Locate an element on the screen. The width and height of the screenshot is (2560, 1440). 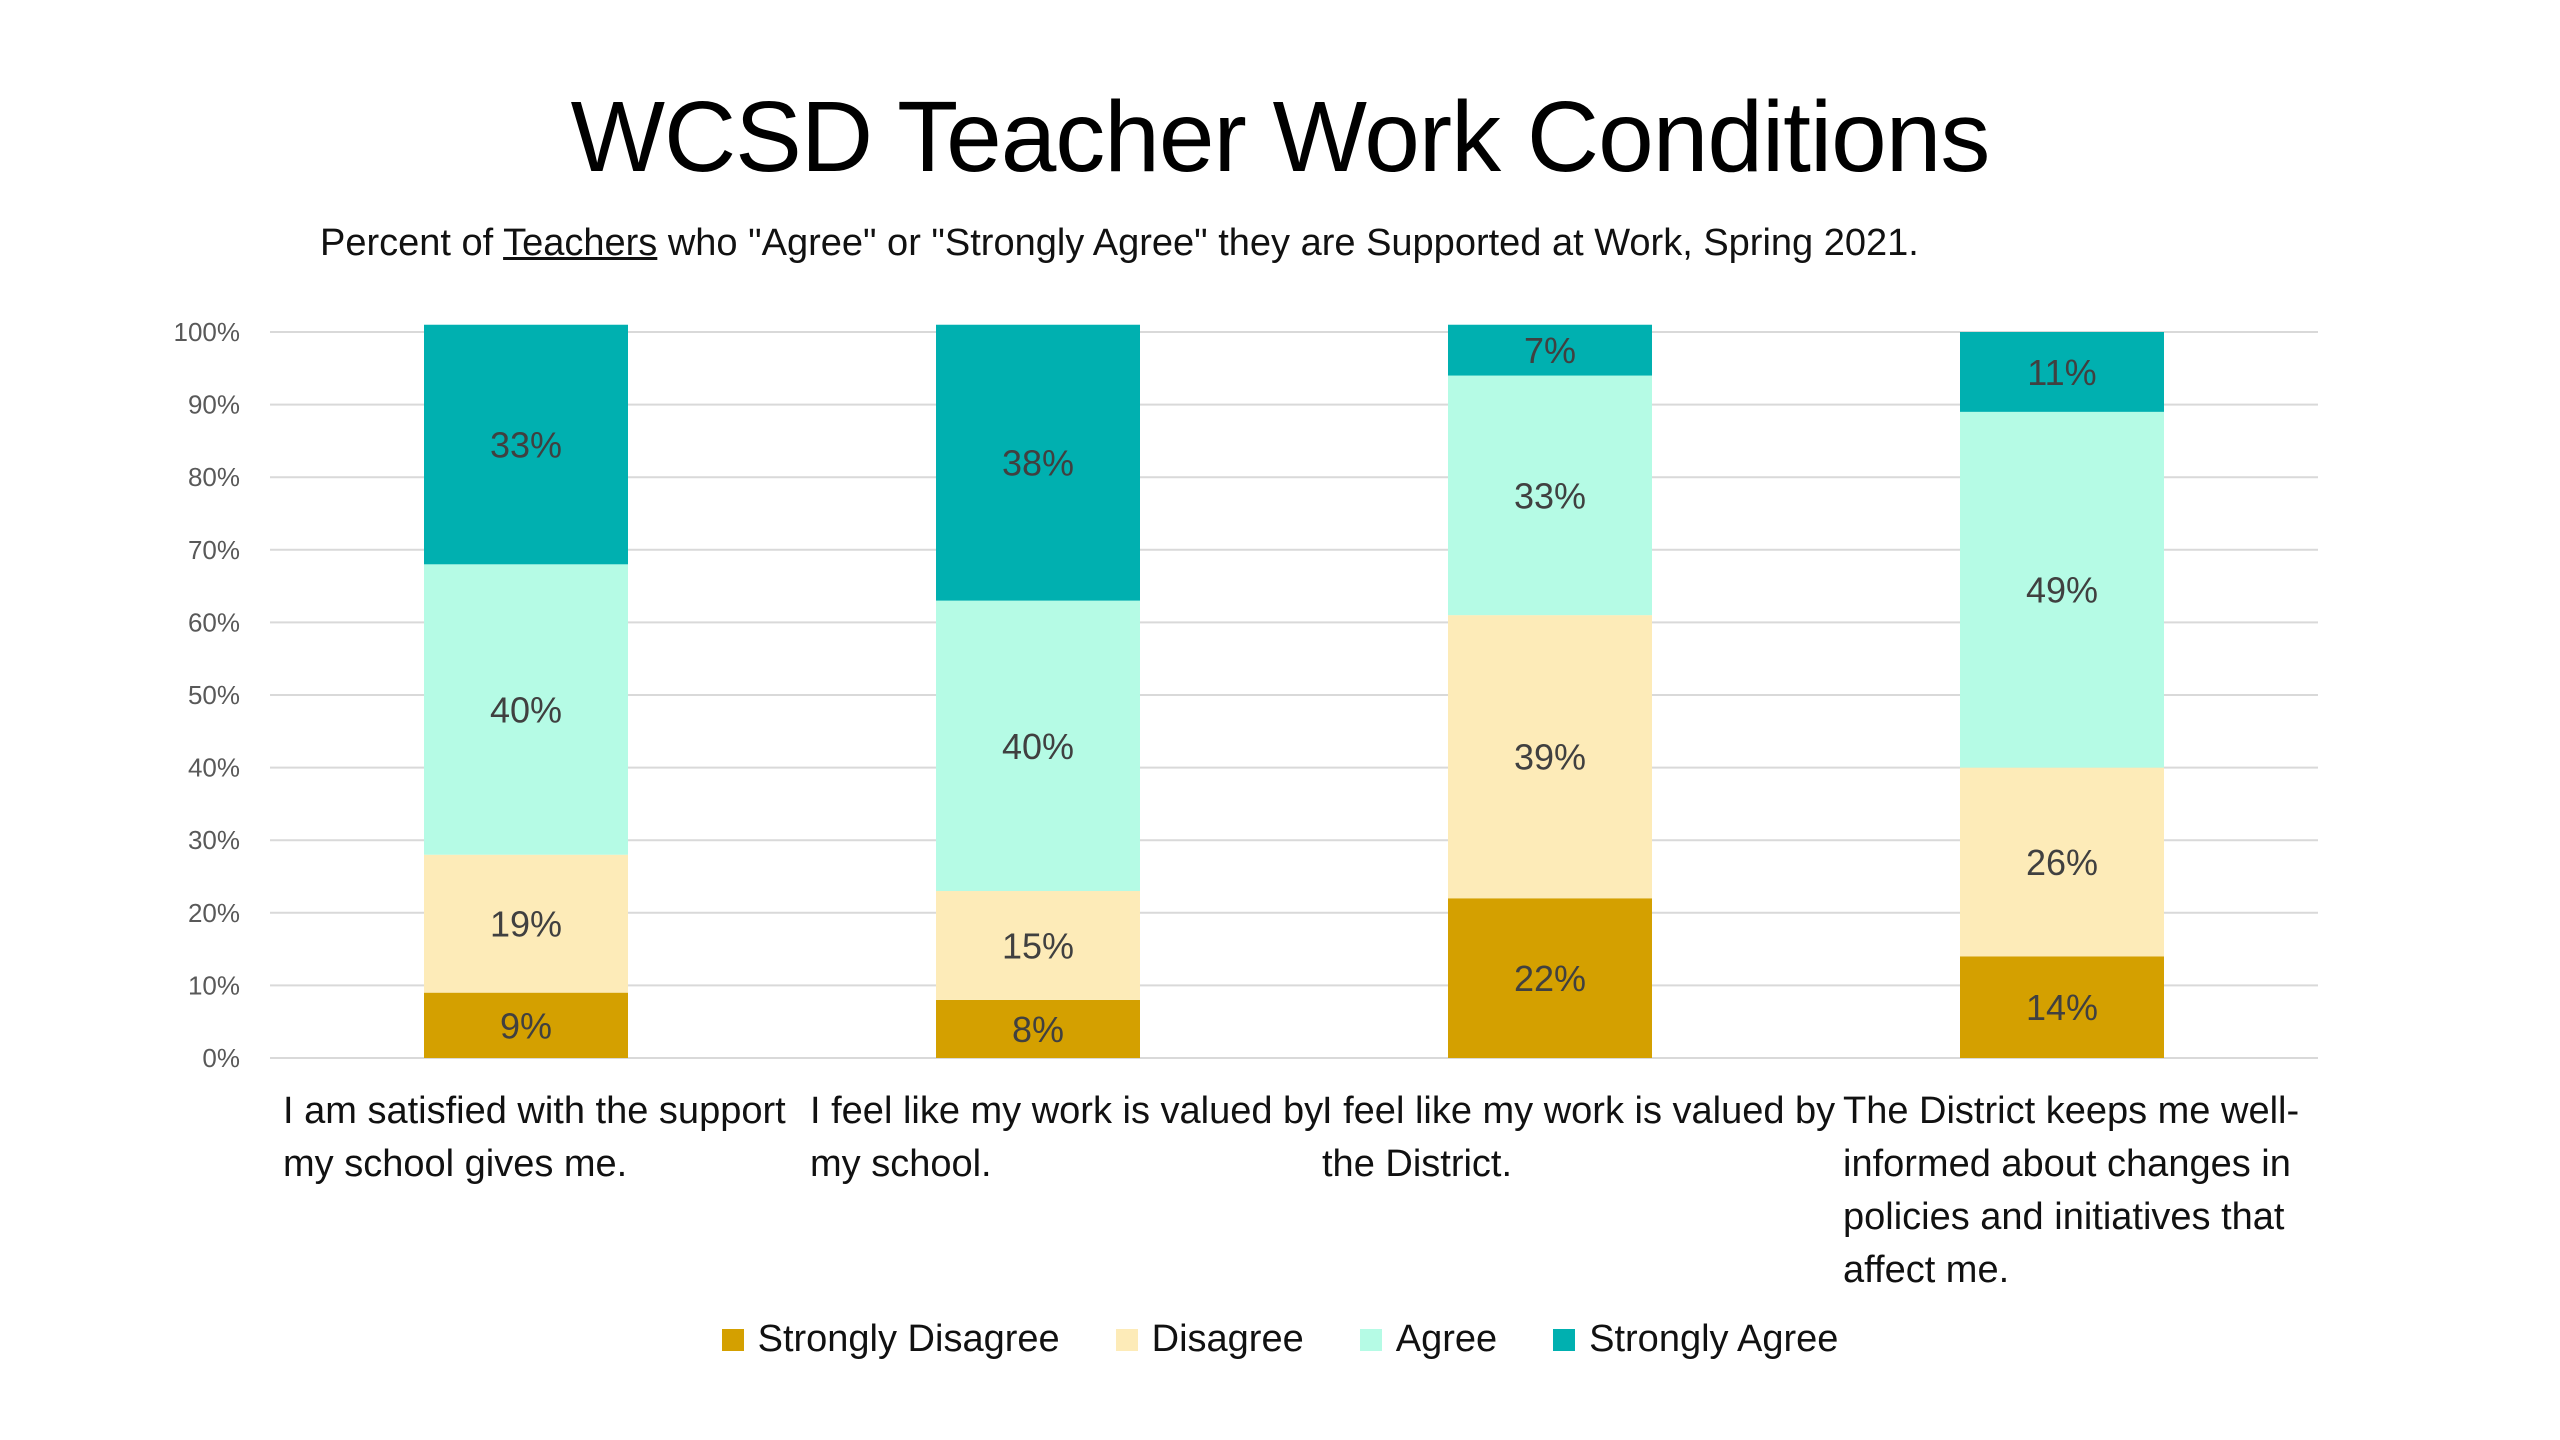
data-label: 49% is located at coordinates (2062, 590).